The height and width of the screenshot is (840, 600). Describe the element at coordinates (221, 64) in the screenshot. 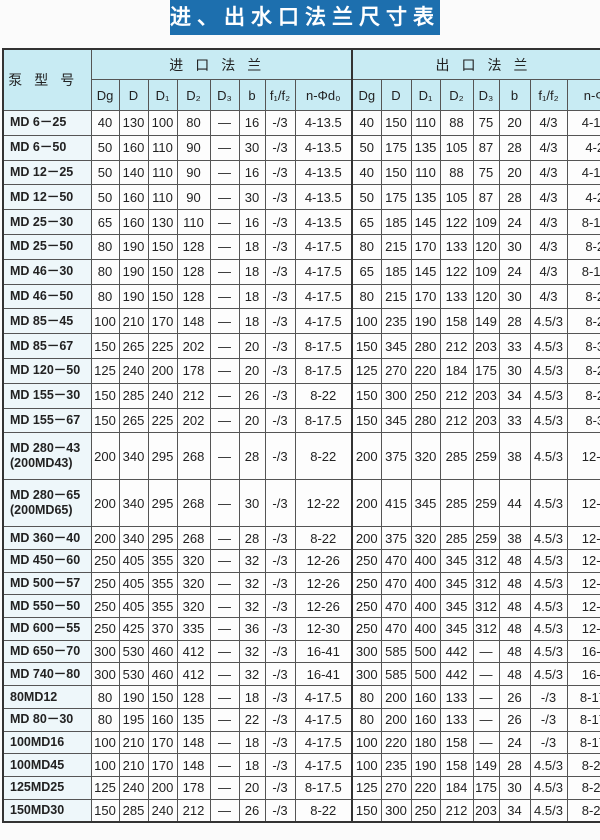

I see `inlet-flange-header: 进口法兰` at that location.